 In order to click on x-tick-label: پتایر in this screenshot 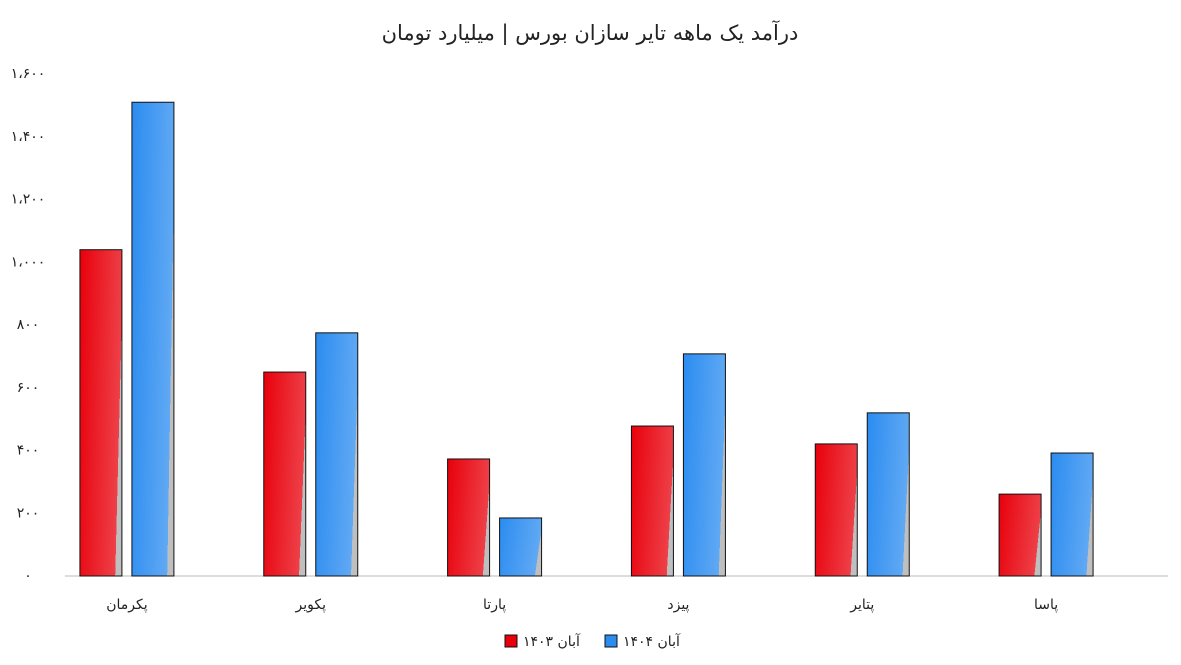, I will do `click(861, 605)`.